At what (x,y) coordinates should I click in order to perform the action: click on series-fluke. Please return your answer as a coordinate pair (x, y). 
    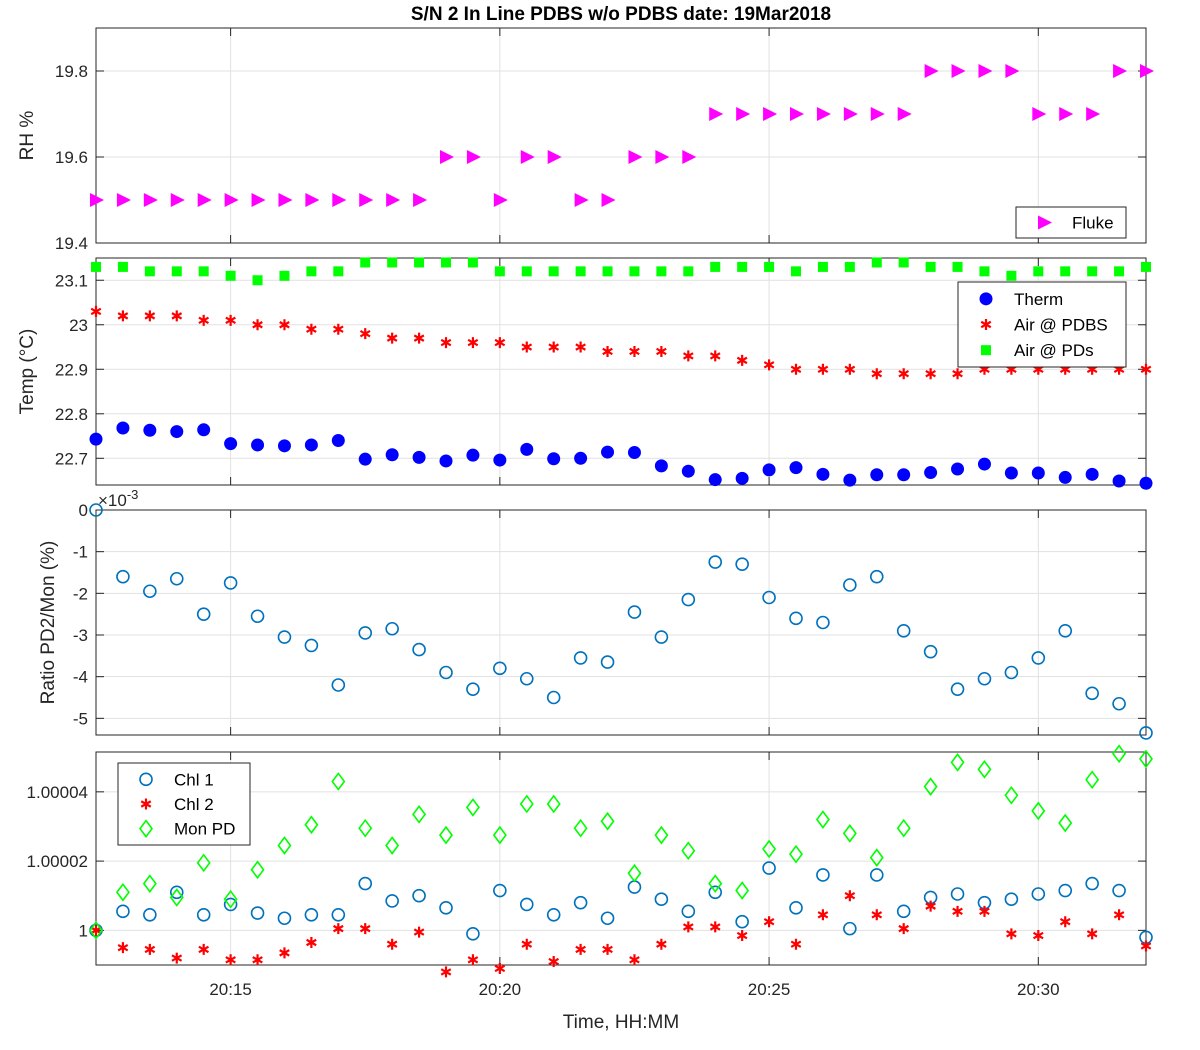
    Looking at the image, I should click on (622, 135).